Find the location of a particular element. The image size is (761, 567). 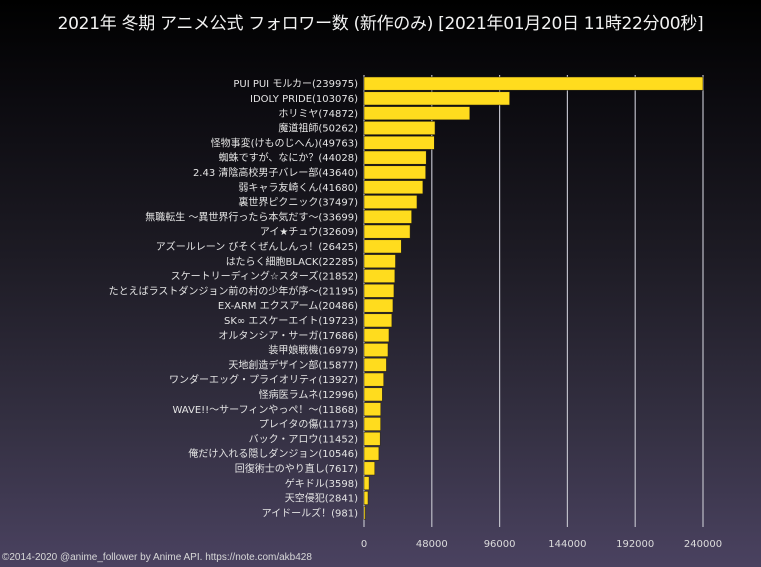

category-label: ワンダーエッグ・プライオリティ(13927) is located at coordinates (263, 379).